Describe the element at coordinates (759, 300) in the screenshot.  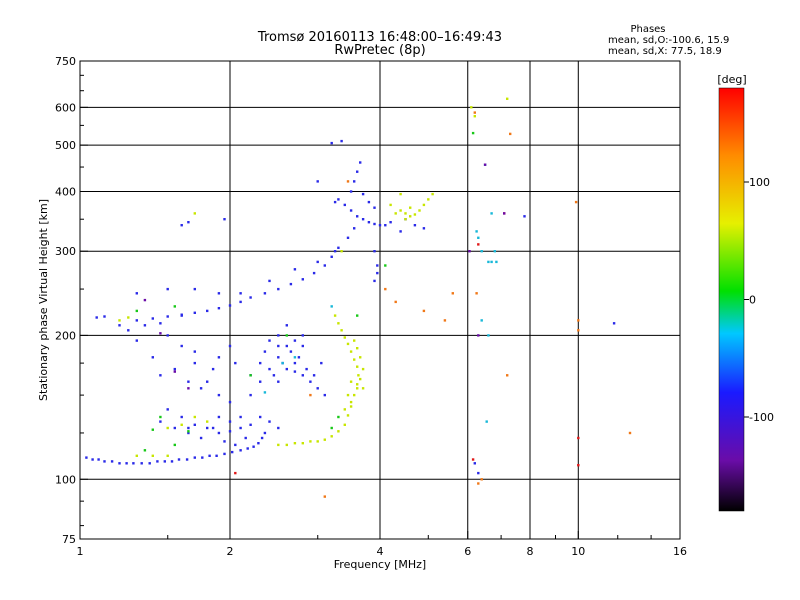
I see `colorbar-ticks: 100 0 -100` at that location.